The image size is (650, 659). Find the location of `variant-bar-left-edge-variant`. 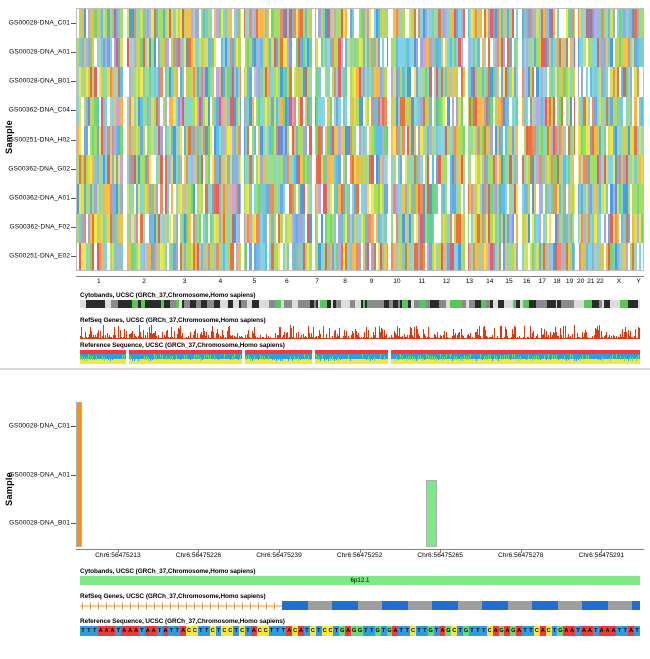

variant-bar-left-edge-variant is located at coordinates (79, 474).